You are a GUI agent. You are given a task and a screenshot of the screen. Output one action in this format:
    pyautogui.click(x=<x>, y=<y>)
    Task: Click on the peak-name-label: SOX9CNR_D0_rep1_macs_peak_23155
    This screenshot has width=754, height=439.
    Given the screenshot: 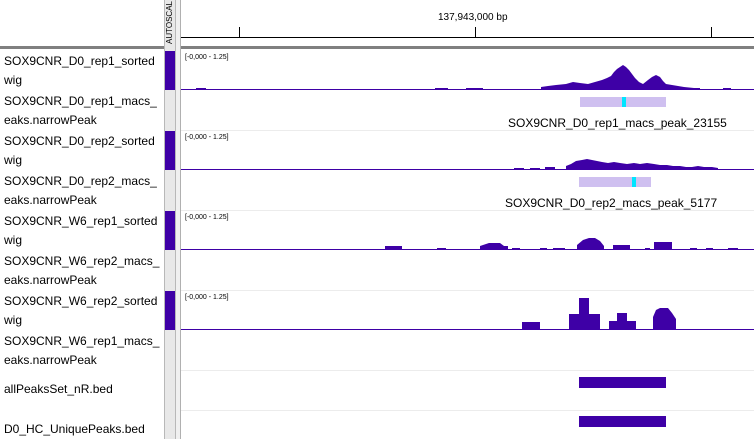 What is the action you would take?
    pyautogui.click(x=617, y=123)
    